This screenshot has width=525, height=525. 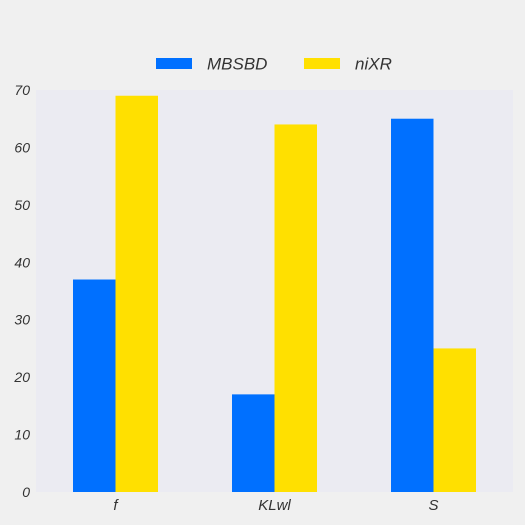 What do you see at coordinates (237, 64) in the screenshot?
I see `legend-label: MBSBD` at bounding box center [237, 64].